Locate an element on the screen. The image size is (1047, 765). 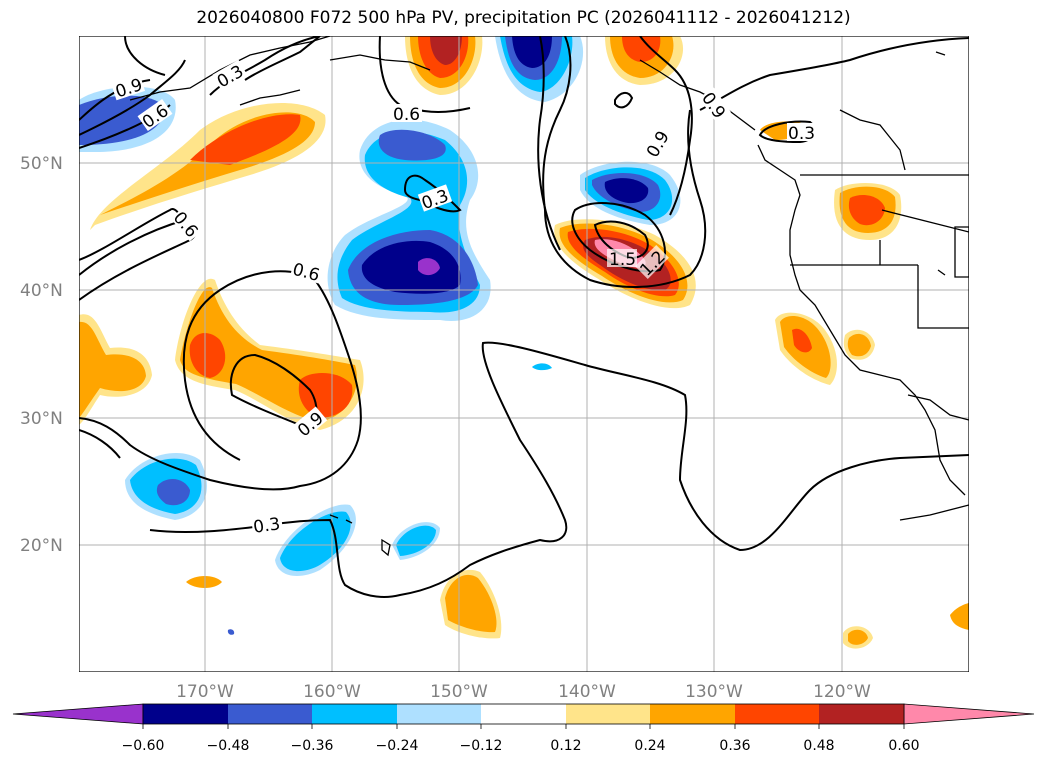
lon-label-170w: 170°W is located at coordinates (205, 692).